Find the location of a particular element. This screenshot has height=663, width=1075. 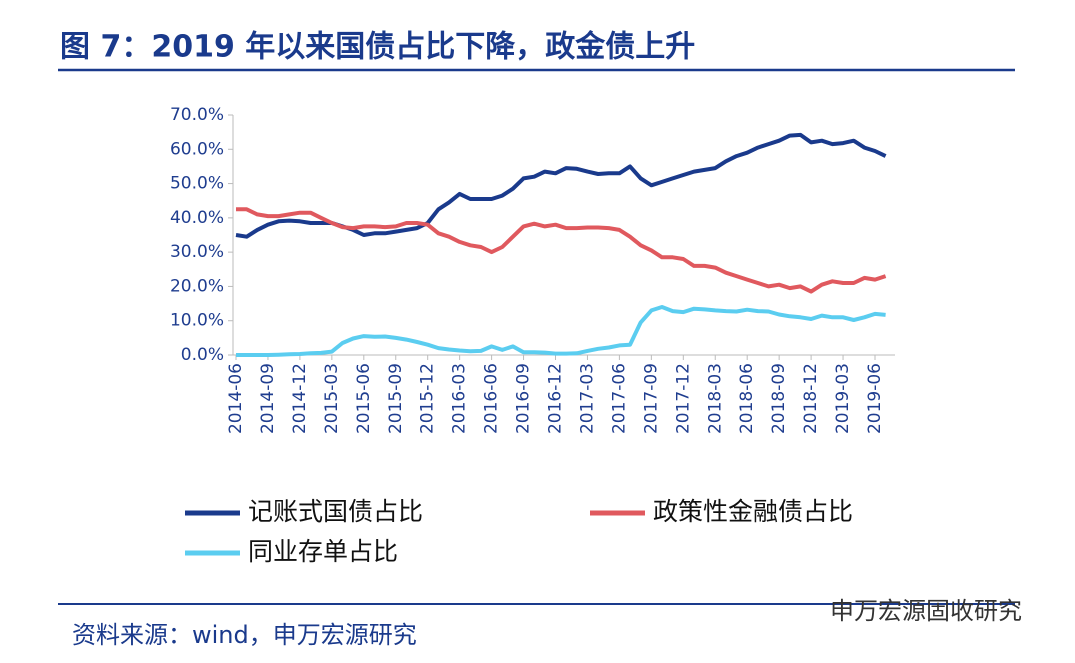

x-tick-label: 2016-09 is located at coordinates (524, 398).